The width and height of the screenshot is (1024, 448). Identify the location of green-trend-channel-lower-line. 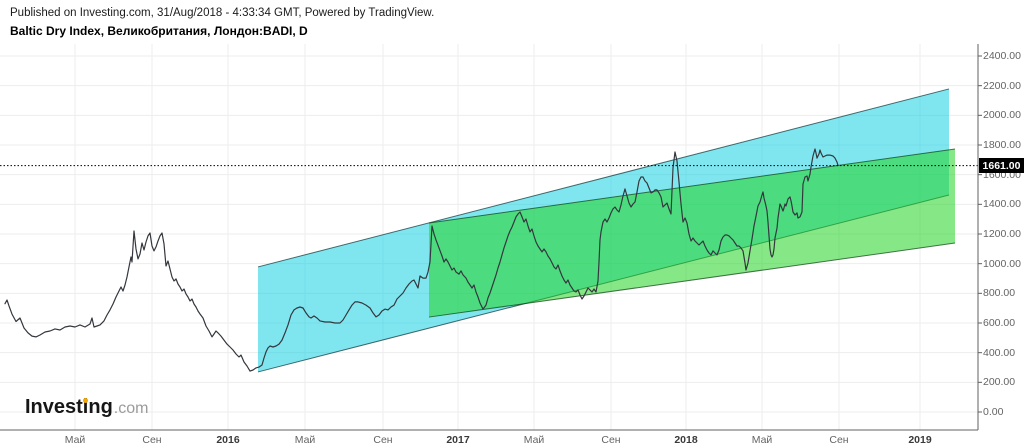
(692, 280).